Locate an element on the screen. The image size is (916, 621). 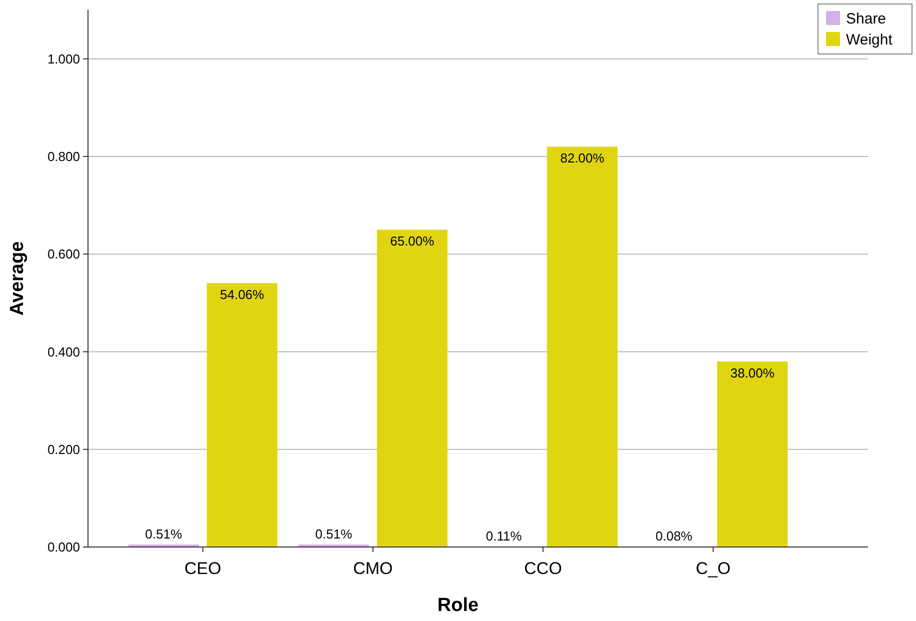
y-tick-label: 0.600 is located at coordinates (63, 254).